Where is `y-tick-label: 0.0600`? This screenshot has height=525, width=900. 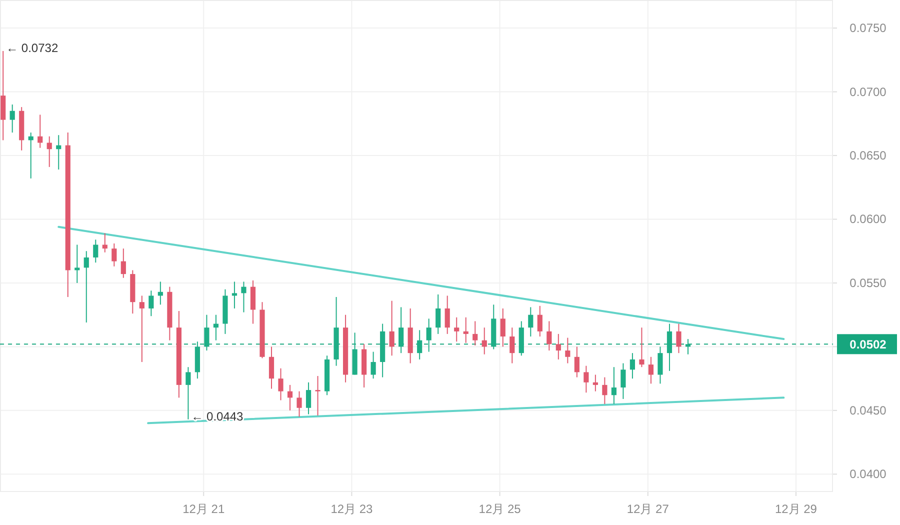 y-tick-label: 0.0600 is located at coordinates (868, 219).